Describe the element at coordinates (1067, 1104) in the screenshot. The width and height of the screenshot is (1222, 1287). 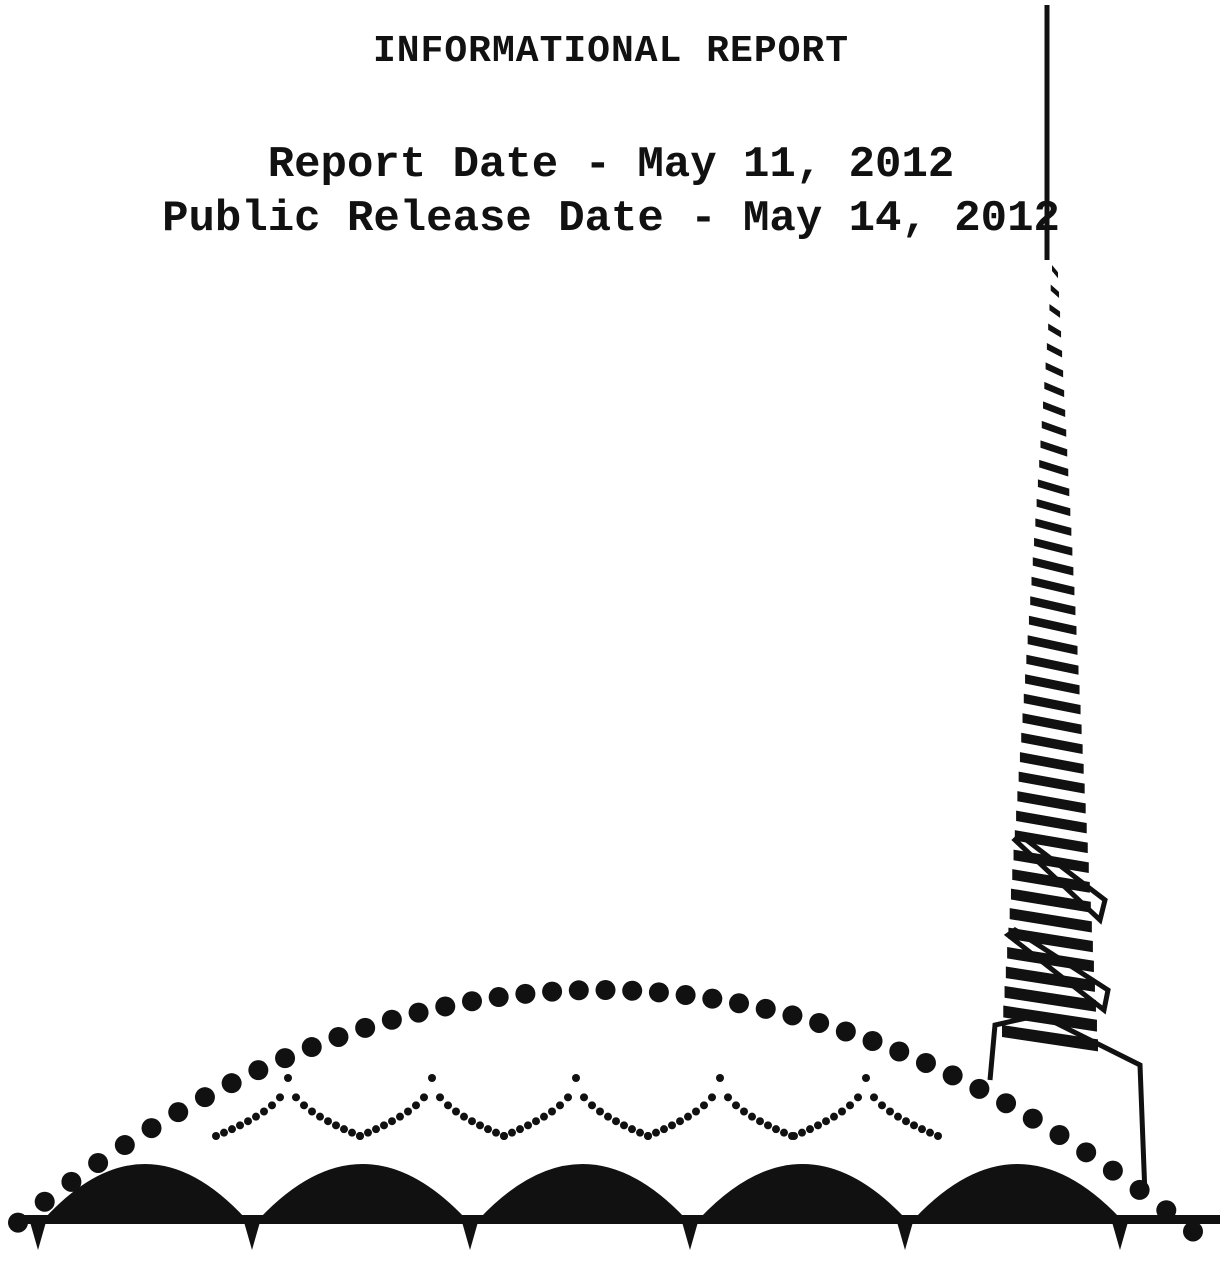
I see `spire-outline` at that location.